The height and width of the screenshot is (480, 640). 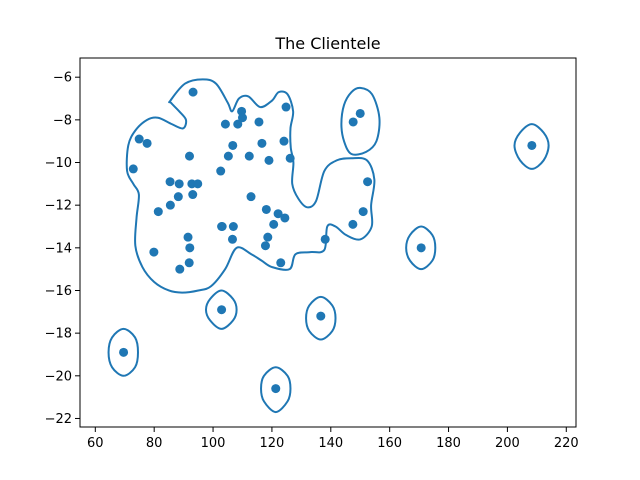 I want to click on x-tick-label: 220, so click(x=566, y=443).